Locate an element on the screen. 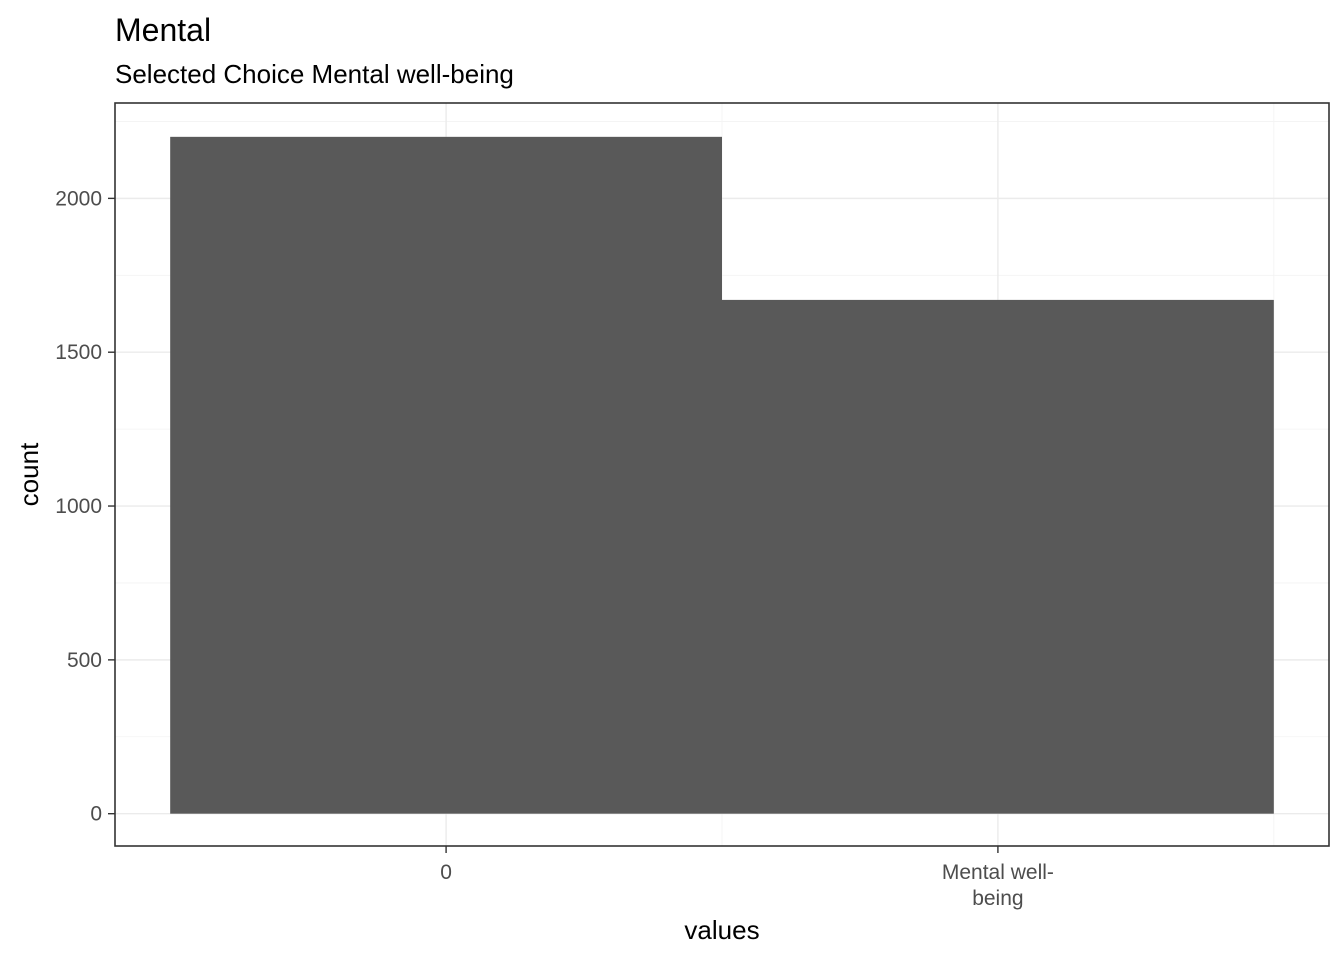  y-tick-label: 0 is located at coordinates (96, 814).